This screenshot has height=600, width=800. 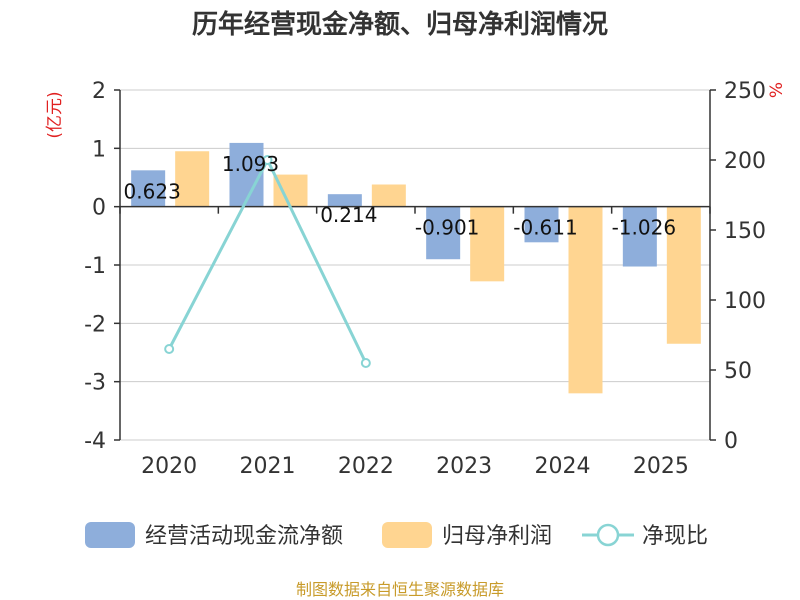 I want to click on left-axis-tick-label: -4, so click(x=95, y=441).